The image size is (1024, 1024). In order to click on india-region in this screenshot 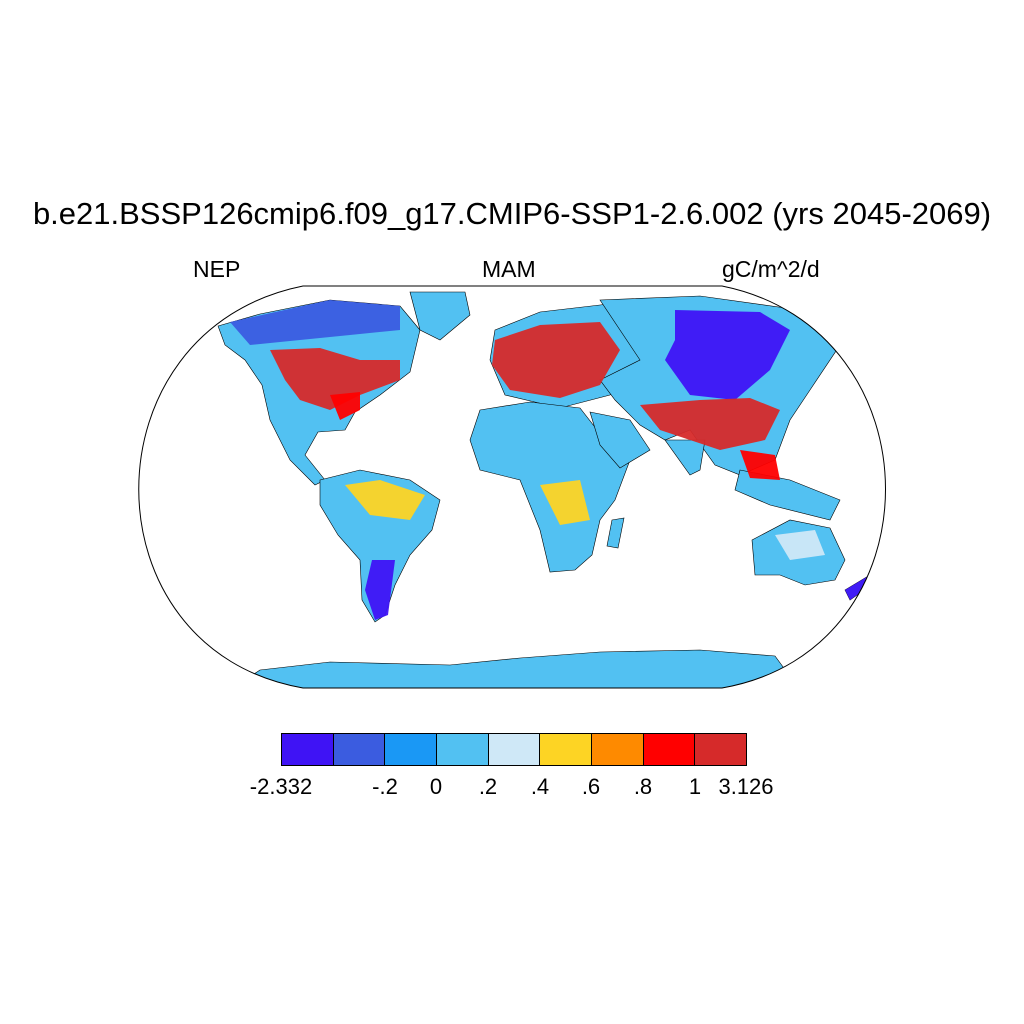, I will do `click(685, 457)`.